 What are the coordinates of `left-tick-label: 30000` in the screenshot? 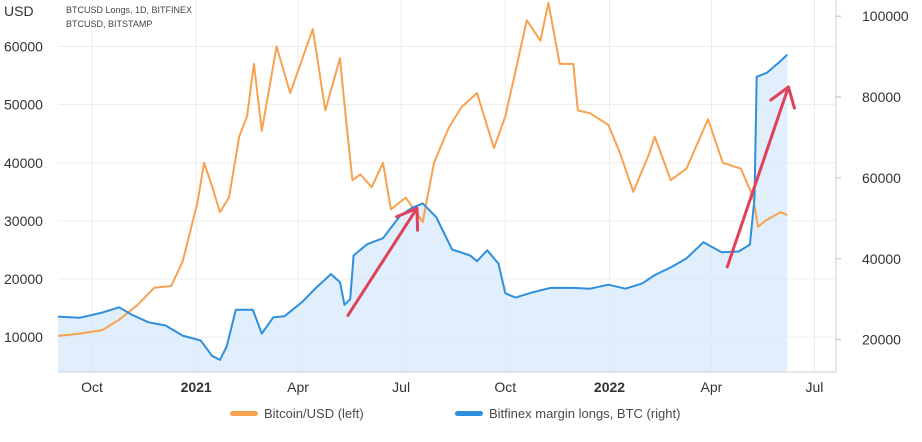 It's located at (23, 221).